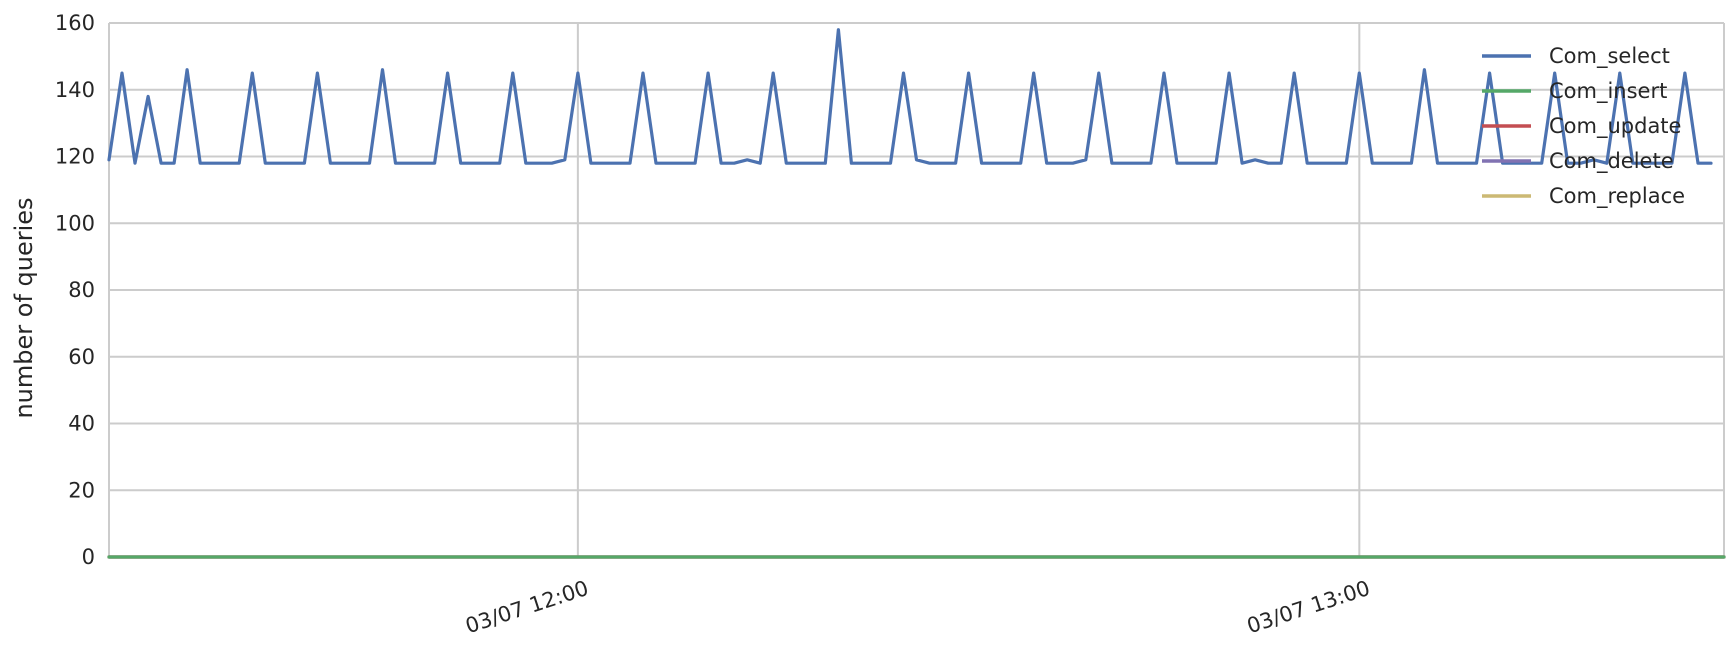 This screenshot has width=1734, height=657. I want to click on legend-entry: Com_update, so click(1615, 126).